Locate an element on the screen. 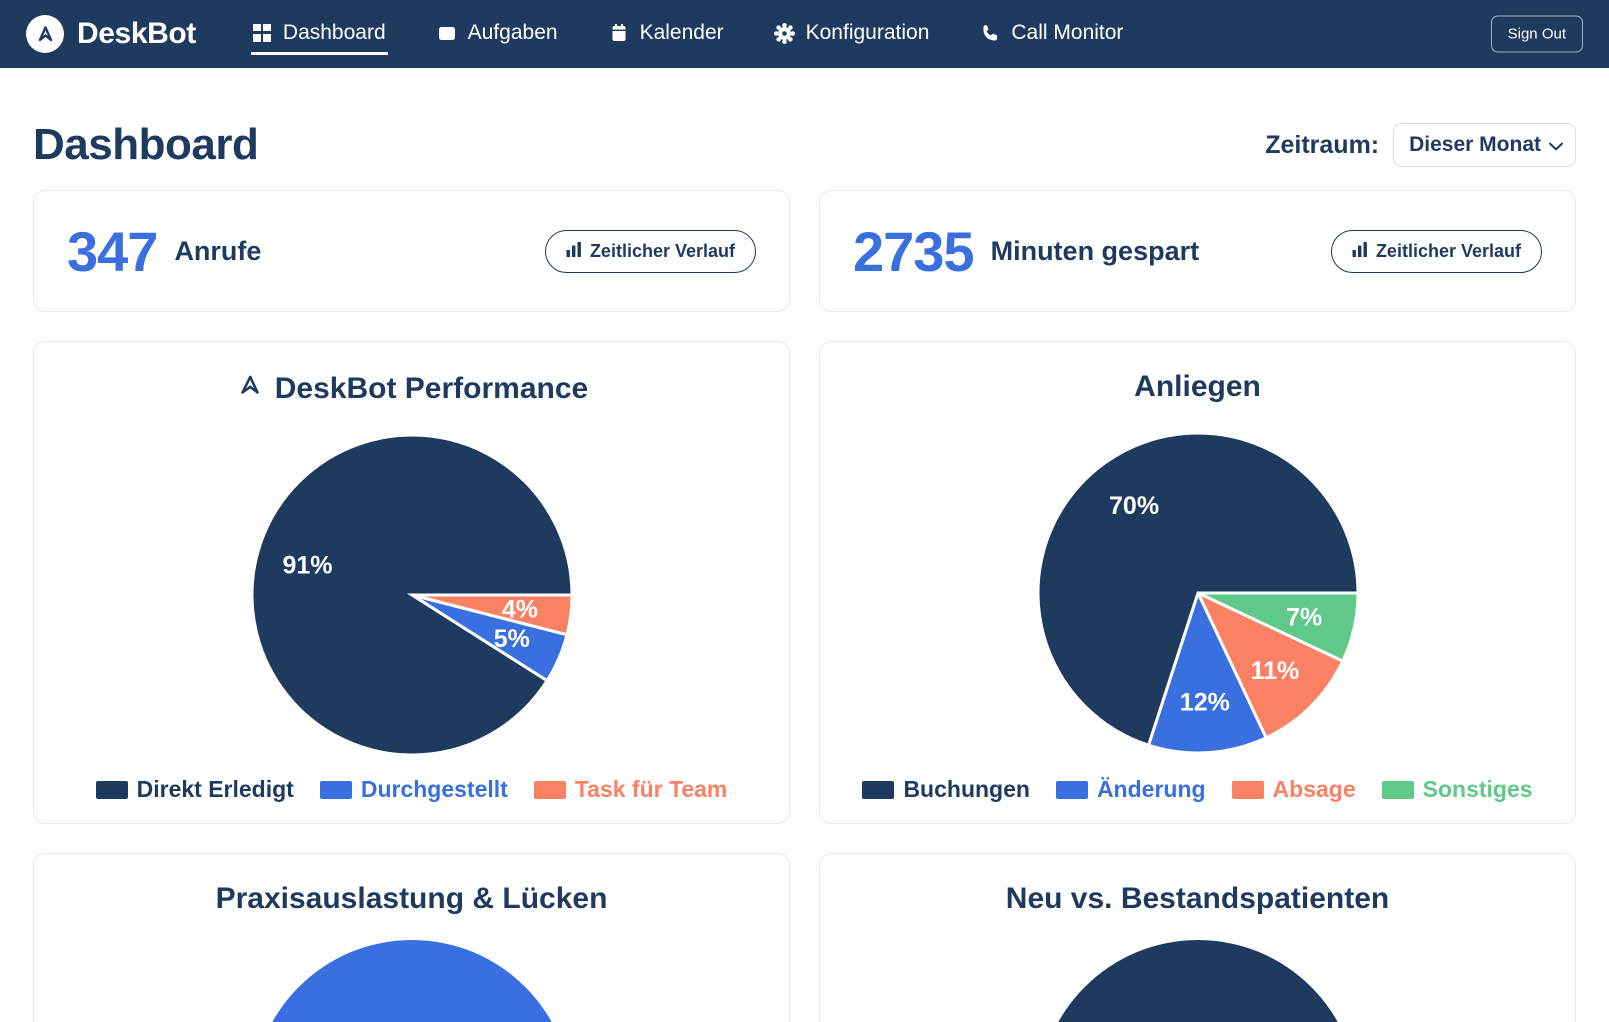  nav-item-konfiguration: Konfiguration is located at coordinates (852, 34).